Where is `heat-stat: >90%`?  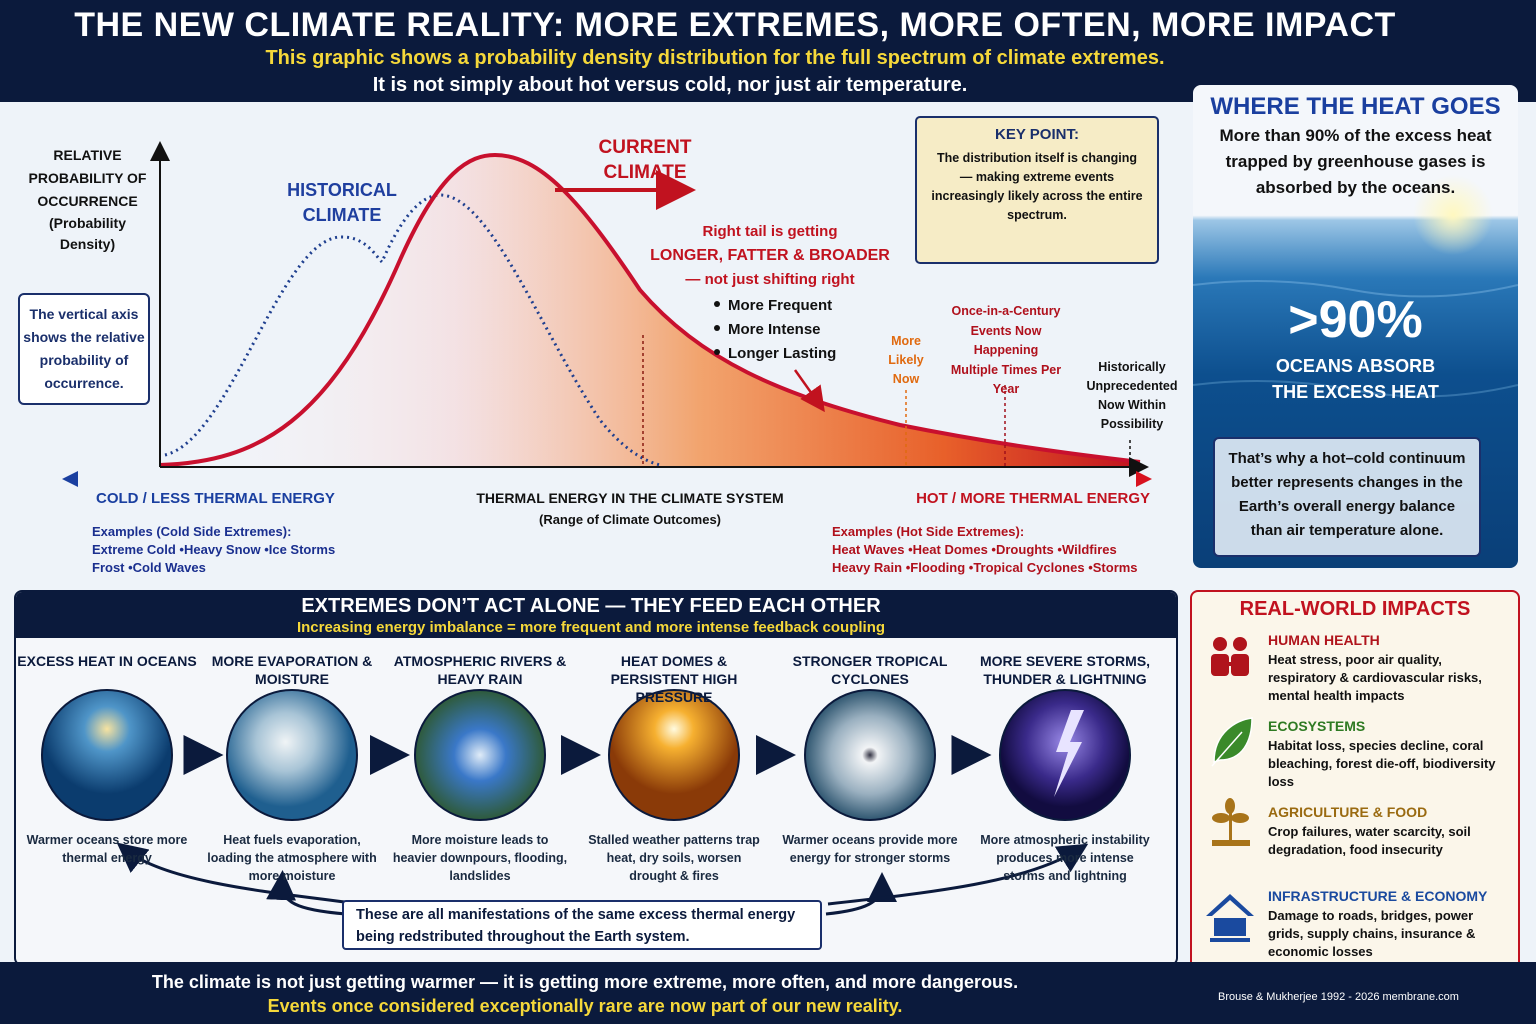
heat-stat: >90% is located at coordinates (1355, 320).